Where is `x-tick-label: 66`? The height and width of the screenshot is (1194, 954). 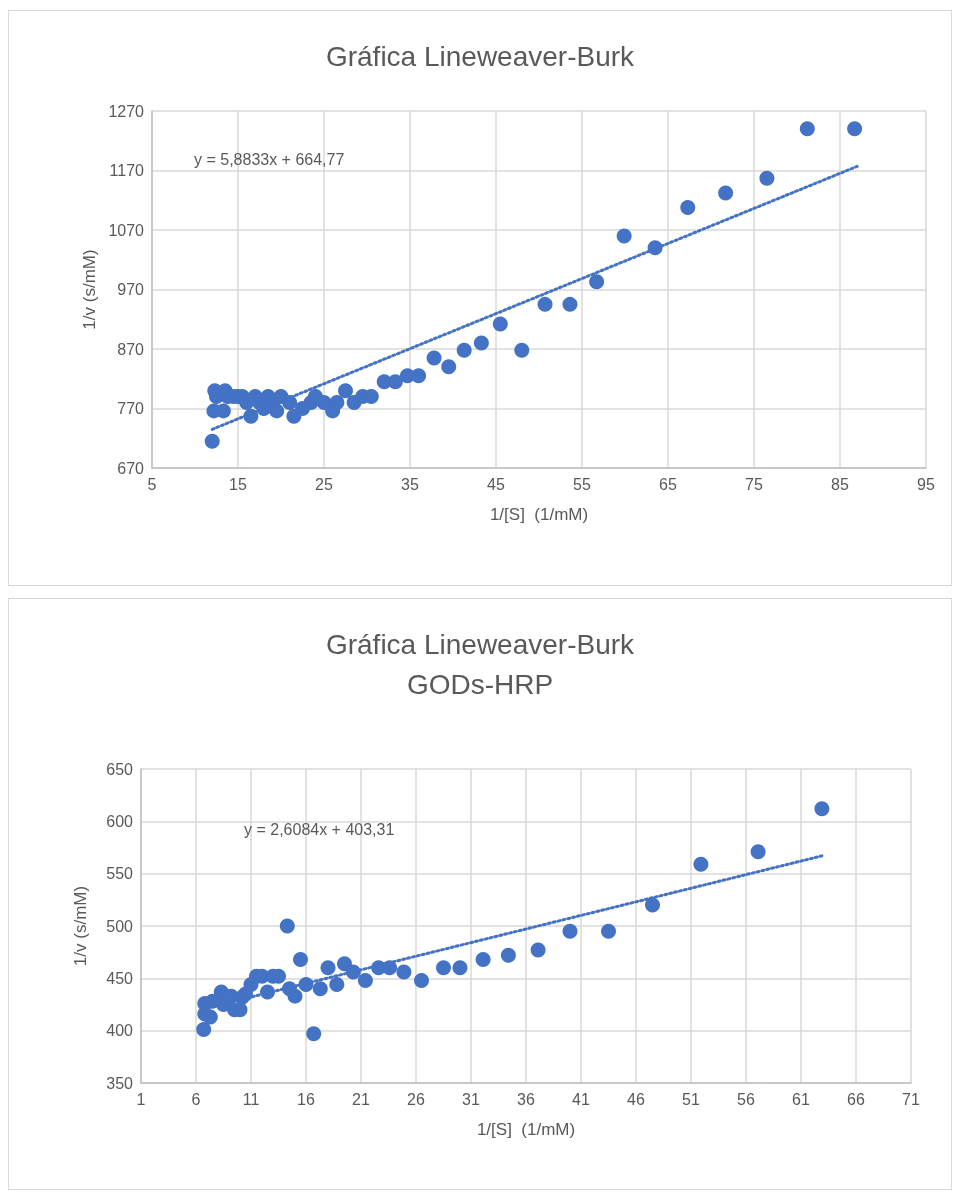 x-tick-label: 66 is located at coordinates (856, 1099).